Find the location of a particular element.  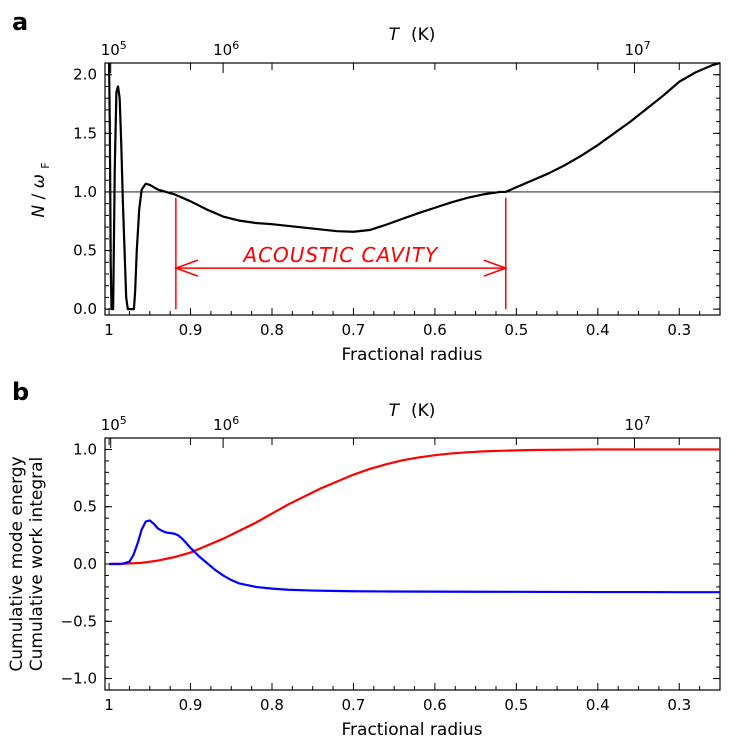

panel-b-top-tick-label-0: 10⁵ is located at coordinates (114, 424).